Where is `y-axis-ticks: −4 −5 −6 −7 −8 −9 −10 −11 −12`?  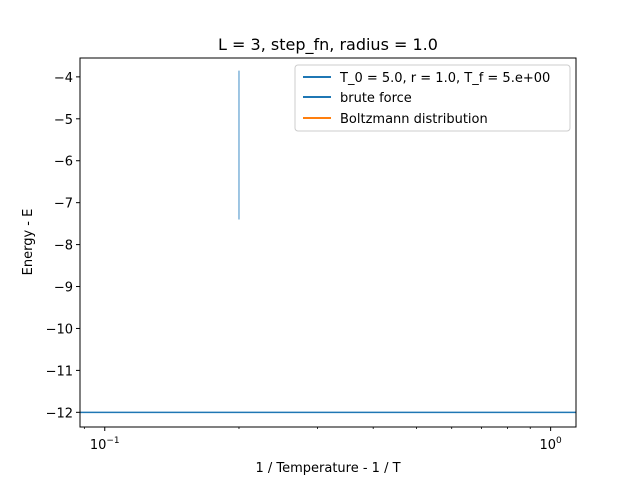
y-axis-ticks: −4 −5 −6 −7 −8 −9 −10 −11 −12 is located at coordinates (63, 246).